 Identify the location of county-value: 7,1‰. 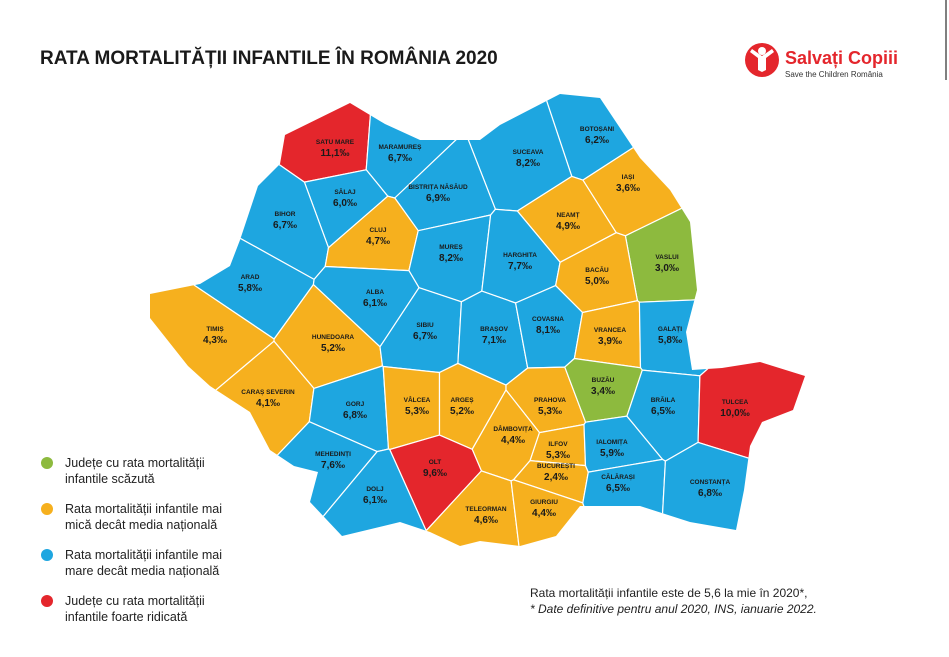
(494, 340).